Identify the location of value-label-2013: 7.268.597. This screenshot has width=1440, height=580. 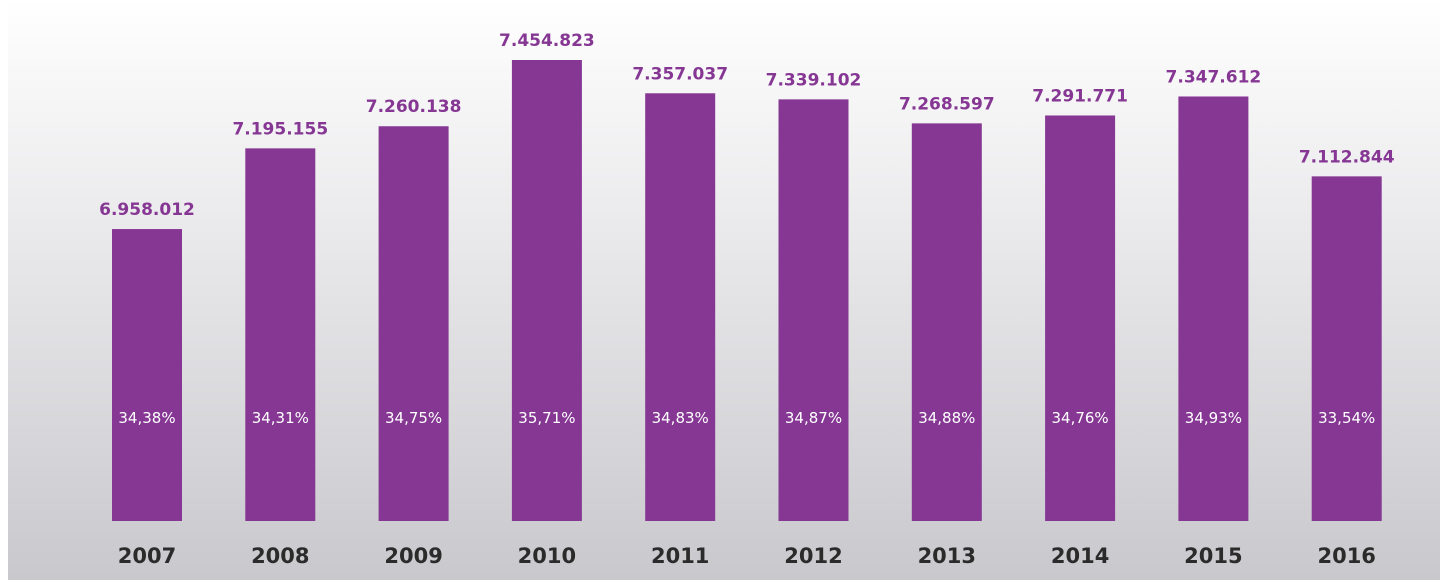
(947, 104).